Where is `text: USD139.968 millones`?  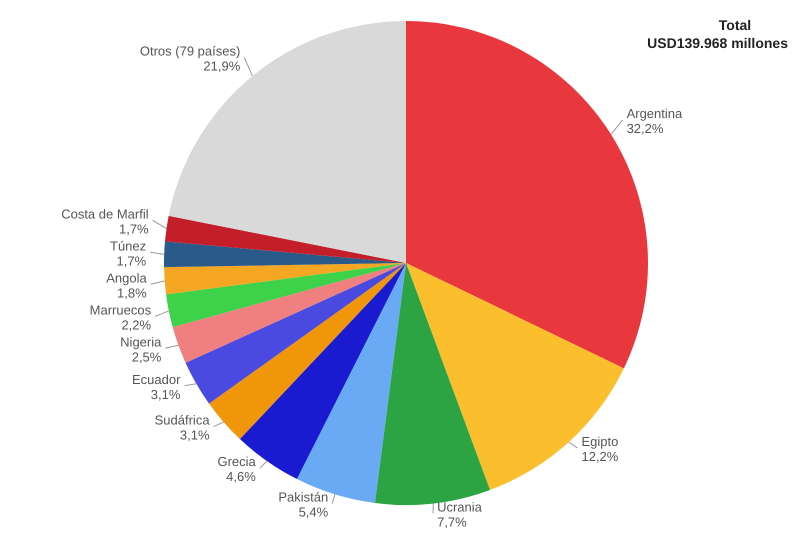 text: USD139.968 millones is located at coordinates (717, 43).